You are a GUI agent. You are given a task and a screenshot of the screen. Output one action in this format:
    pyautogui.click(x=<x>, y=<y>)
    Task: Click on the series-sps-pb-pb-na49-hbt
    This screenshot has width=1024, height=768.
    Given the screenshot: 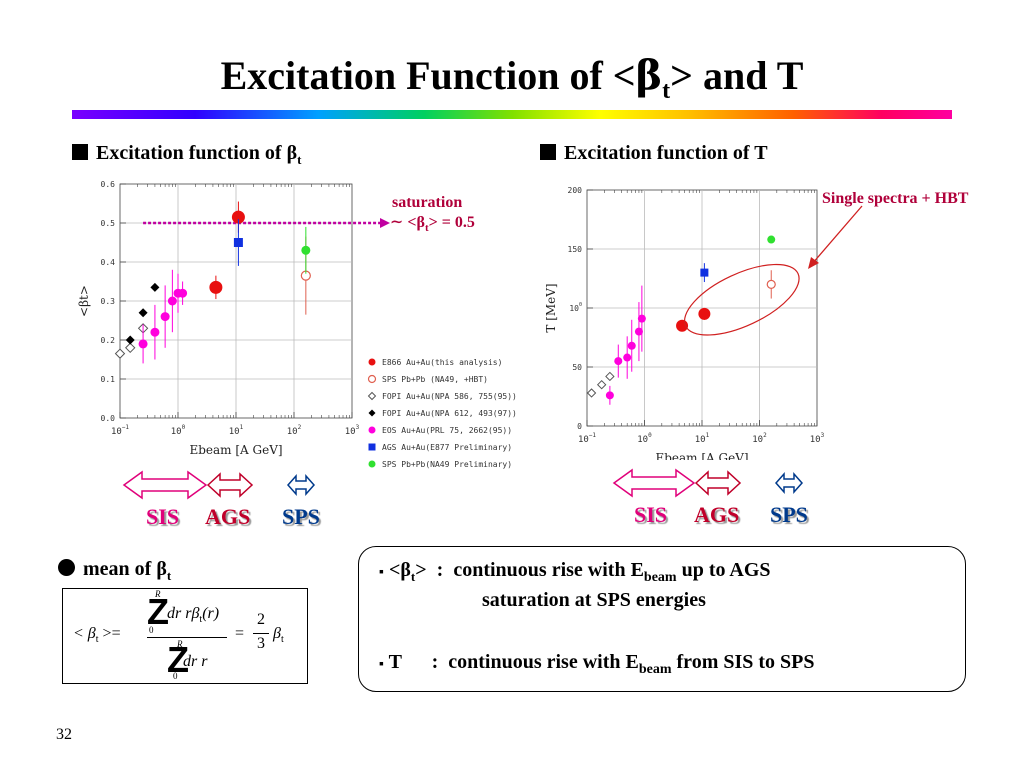 What is the action you would take?
    pyautogui.click(x=771, y=284)
    